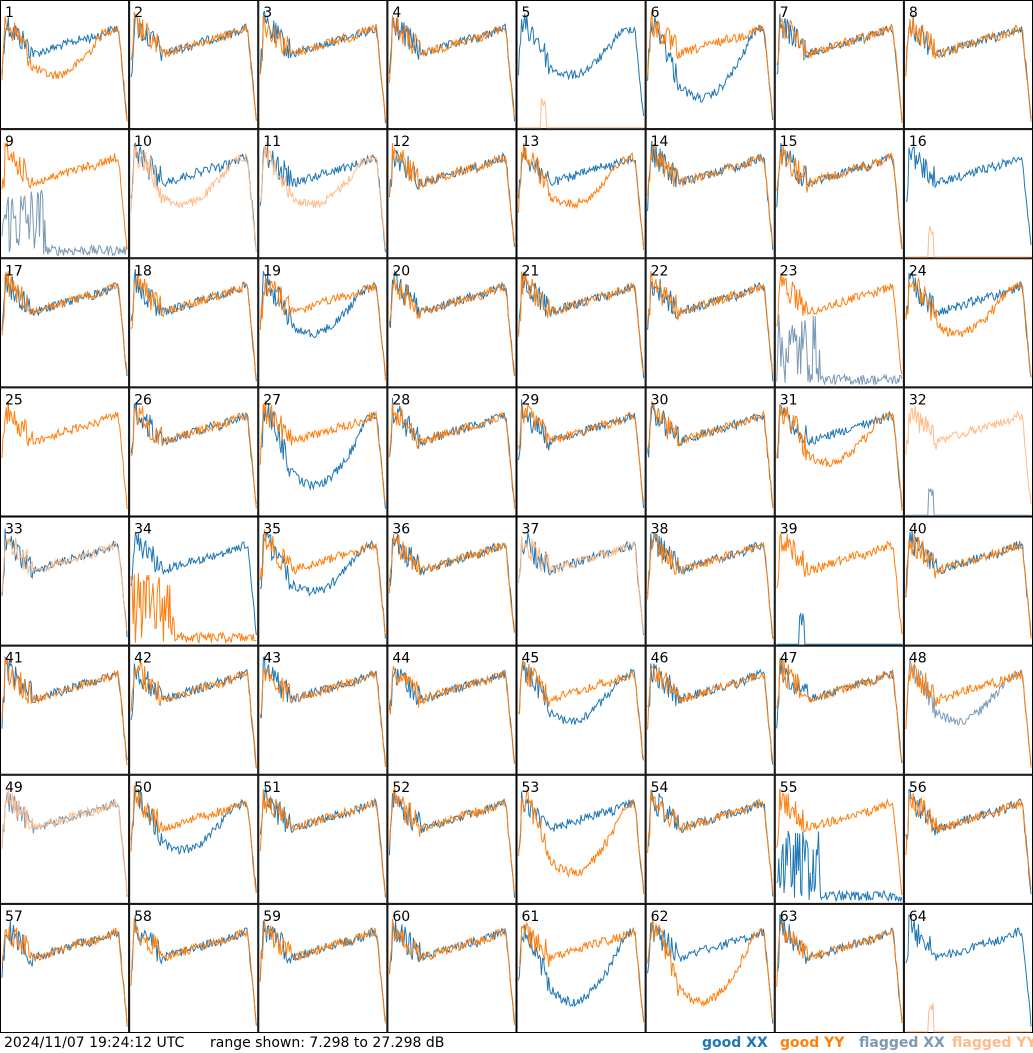  Describe the element at coordinates (839, 350) in the screenshot. I see `series-flagged_xx` at that location.